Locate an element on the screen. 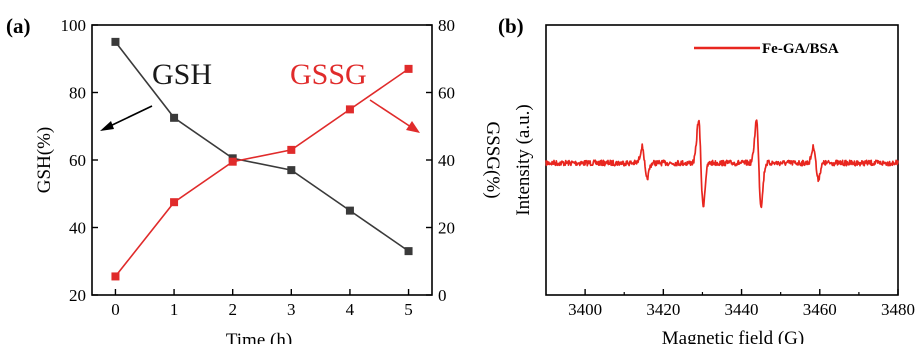 Image resolution: width=919 pixels, height=344 pixels. legend: Fe-GA/BSA is located at coordinates (766, 49).